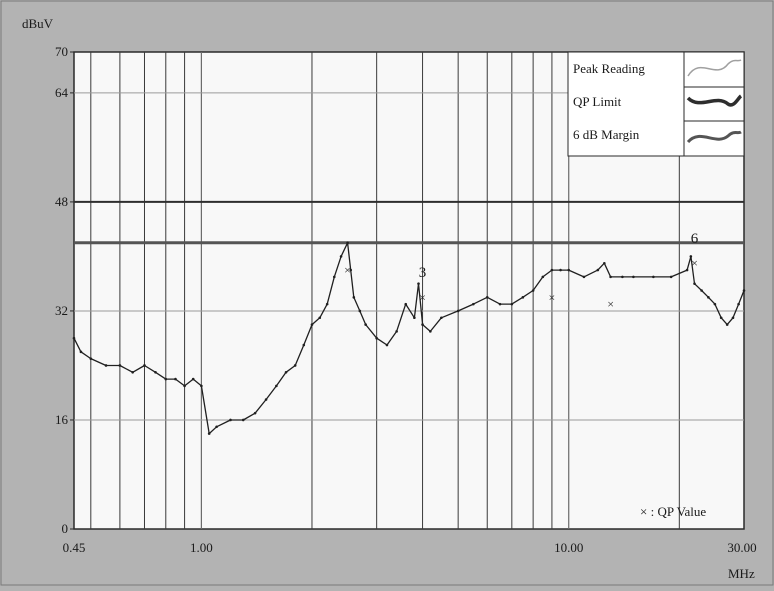 The width and height of the screenshot is (774, 591). I want to click on y-axis-label: dBuV, so click(38, 23).